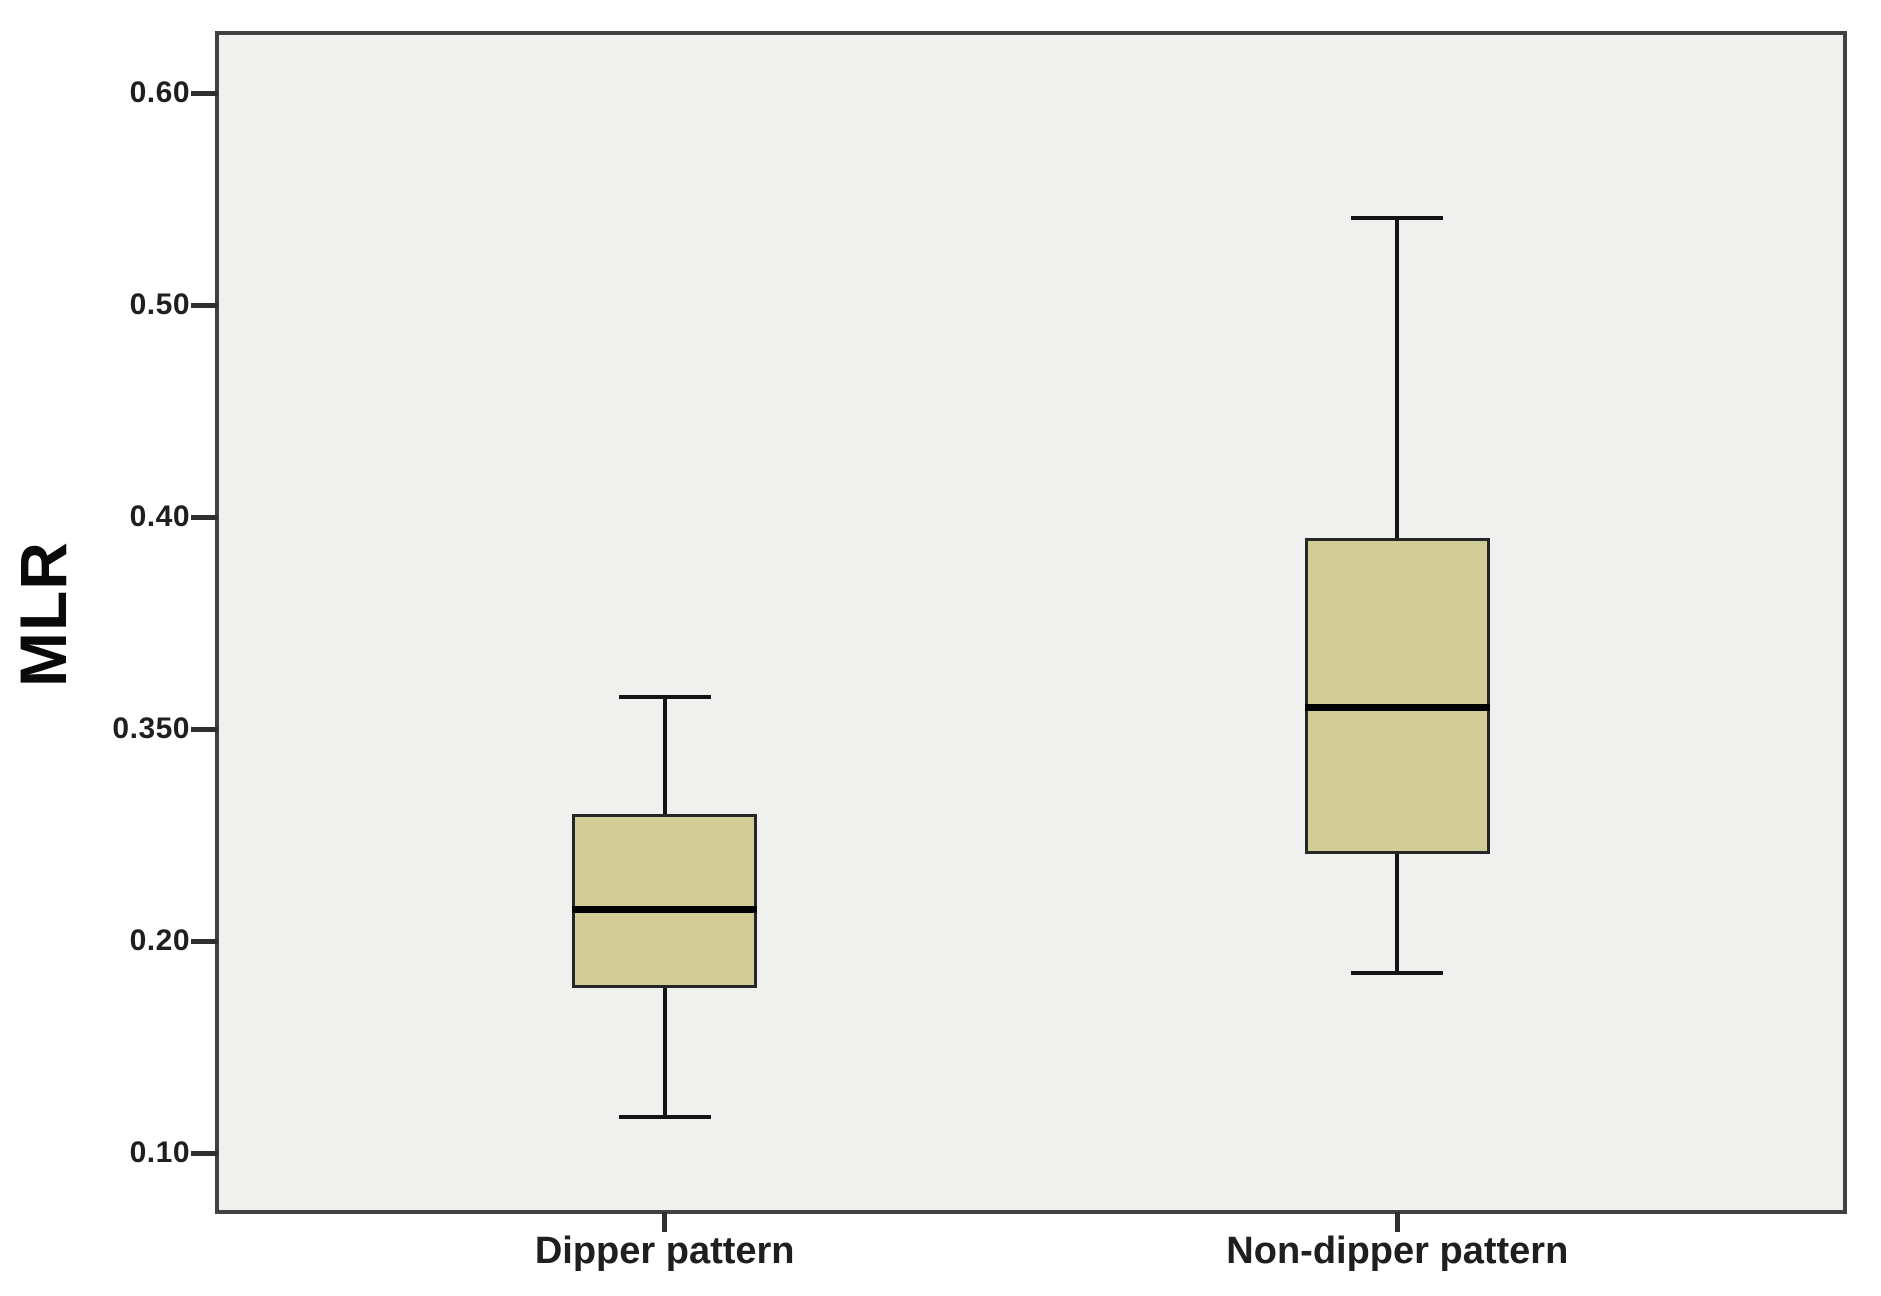 The width and height of the screenshot is (1881, 1296). What do you see at coordinates (43, 614) in the screenshot?
I see `y-axis-title: MLR` at bounding box center [43, 614].